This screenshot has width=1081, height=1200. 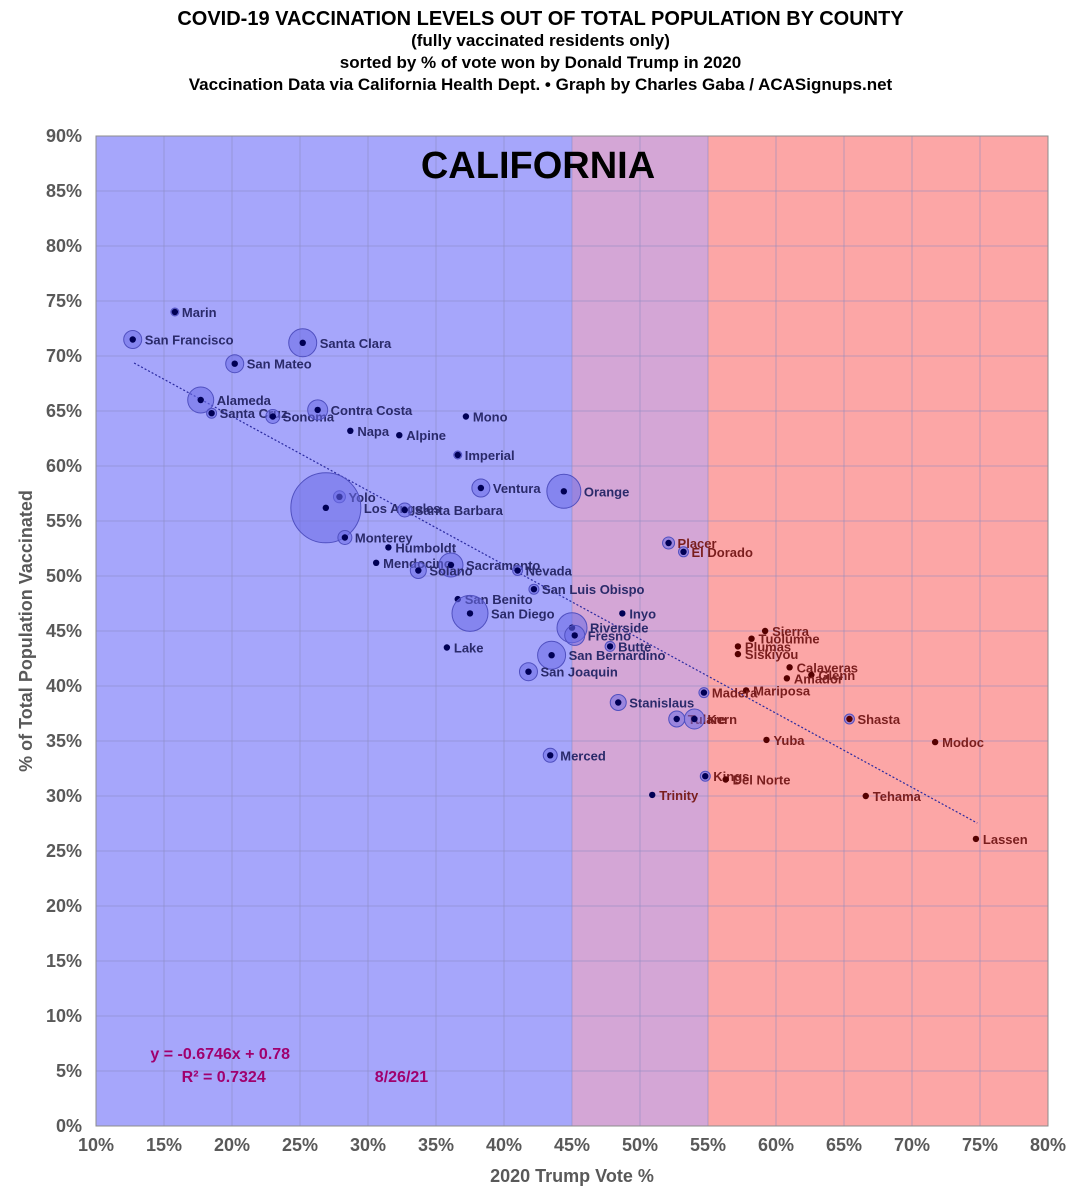 I want to click on x-tick-label: 25%, so click(x=300, y=1145).